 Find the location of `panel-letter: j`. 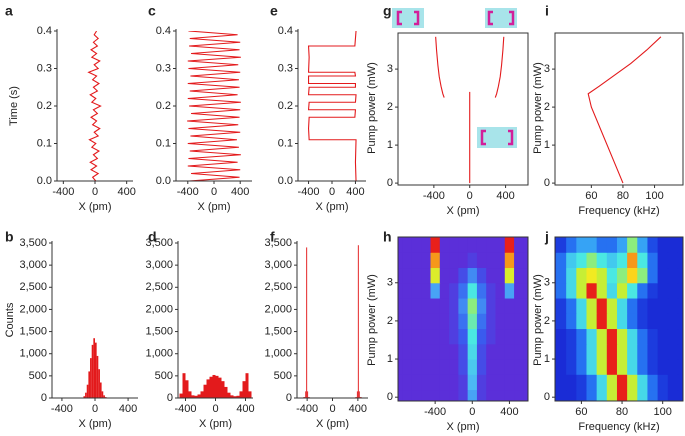

panel-letter: j is located at coordinates (546, 237).